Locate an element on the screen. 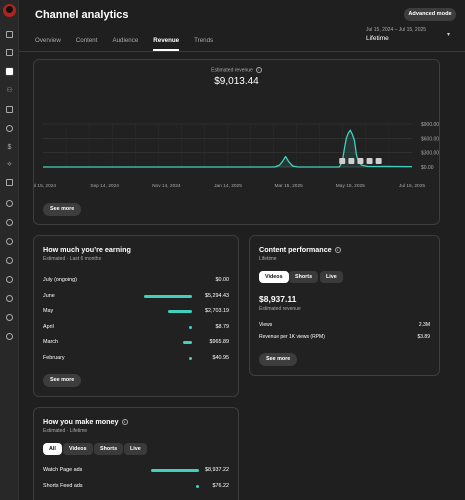 This screenshot has height=500, width=465. earning-see-more-button: See more is located at coordinates (62, 380).